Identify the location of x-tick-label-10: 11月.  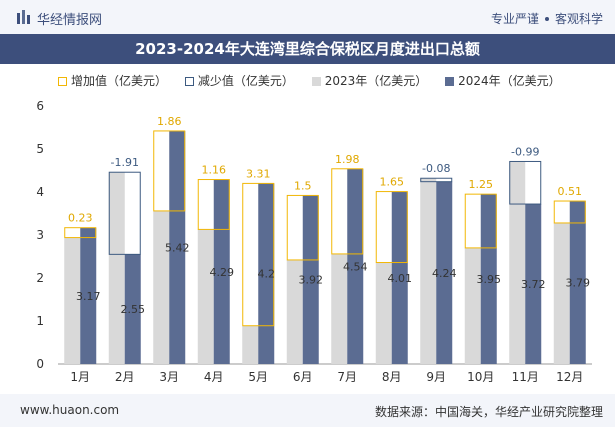
(525, 377).